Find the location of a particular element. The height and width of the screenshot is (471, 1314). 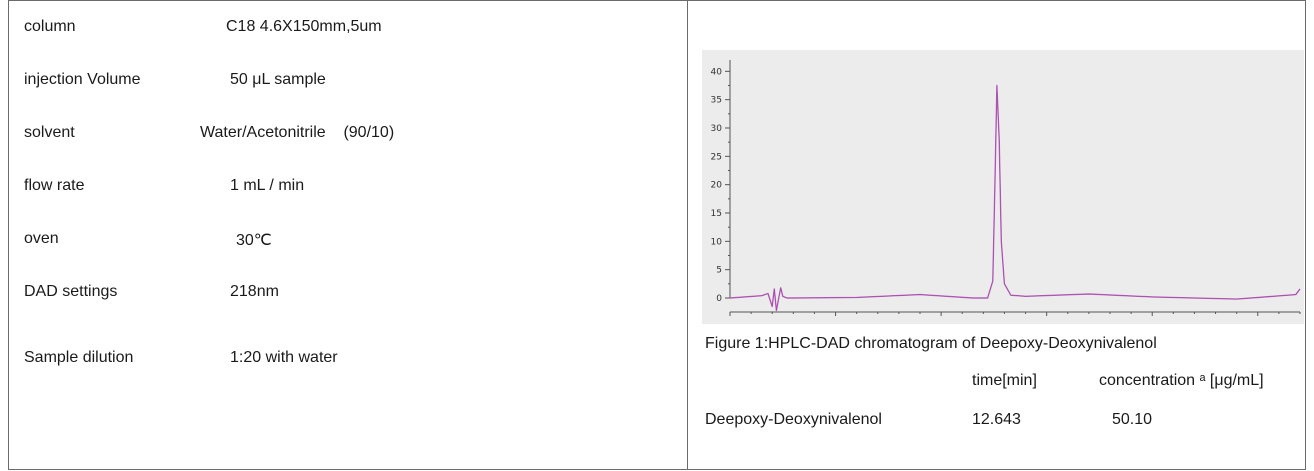

column-header-concentration: concentration ᵃ [μg/mL] is located at coordinates (1181, 380).